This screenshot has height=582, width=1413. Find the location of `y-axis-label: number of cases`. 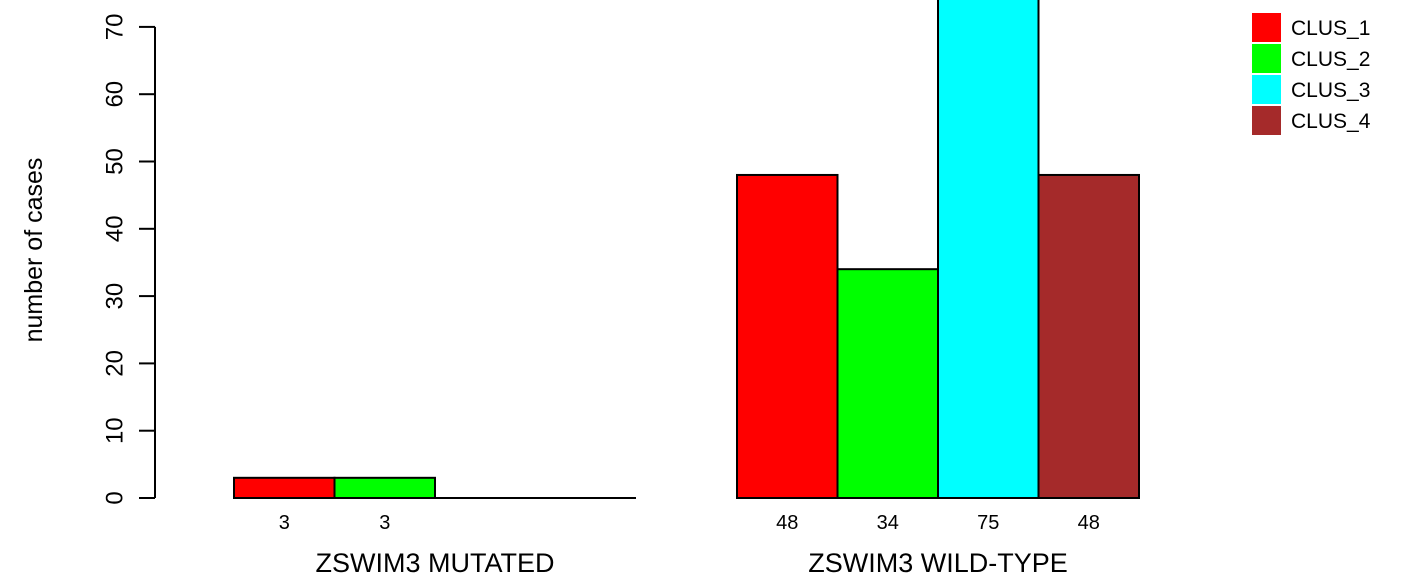

y-axis-label: number of cases is located at coordinates (34, 250).